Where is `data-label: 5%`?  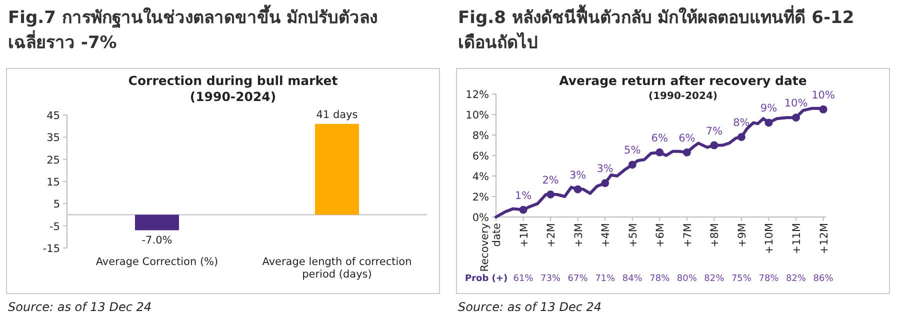 data-label: 5% is located at coordinates (632, 150).